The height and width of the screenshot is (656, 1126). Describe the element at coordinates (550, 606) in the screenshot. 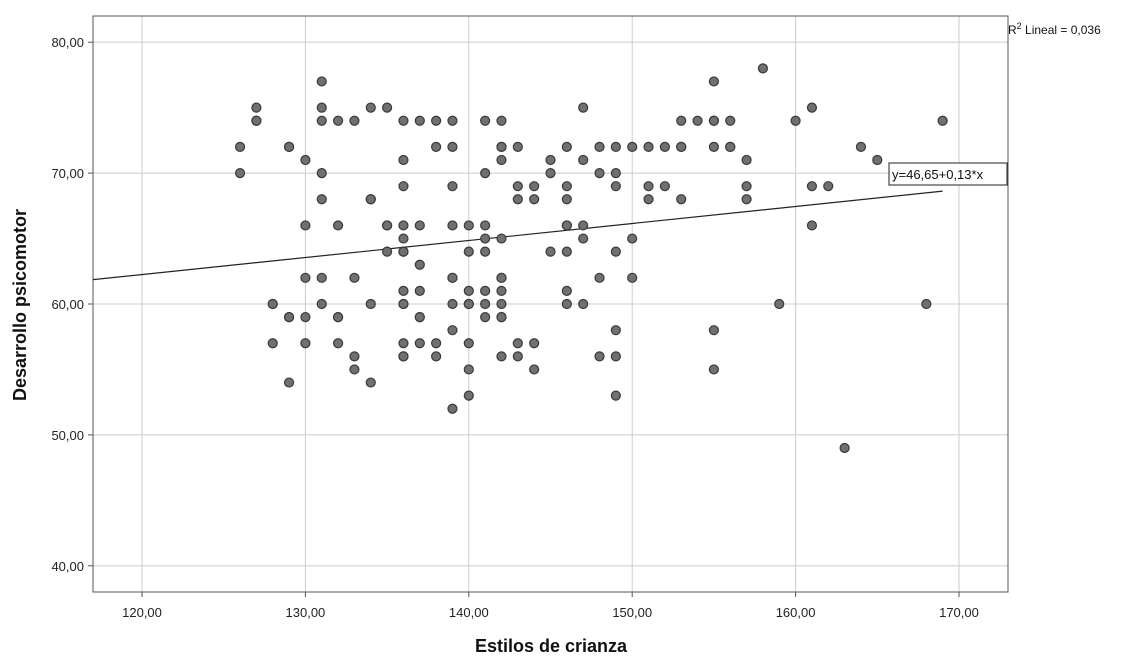

I see `x-axis-ticks: 120,00 130,00 140,00 150,00 160,00 170,00` at that location.